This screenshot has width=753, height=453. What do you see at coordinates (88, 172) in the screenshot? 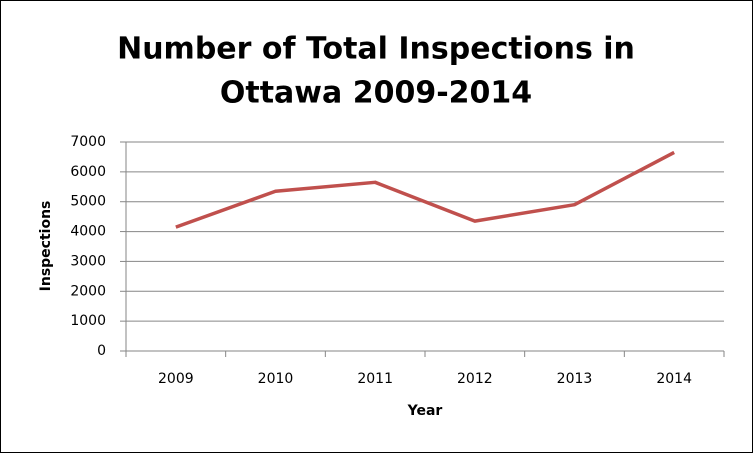
I see `y-tick-label: 6000` at bounding box center [88, 172].